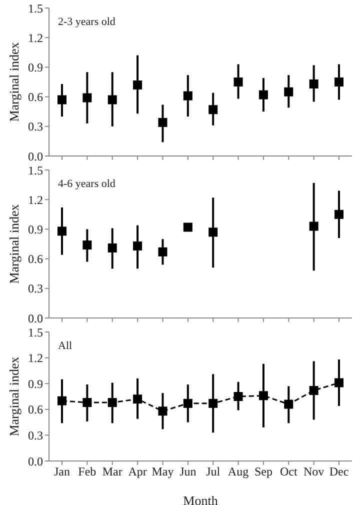 Image resolution: width=354 pixels, height=505 pixels. I want to click on x-tick-label: Dec, so click(339, 471).